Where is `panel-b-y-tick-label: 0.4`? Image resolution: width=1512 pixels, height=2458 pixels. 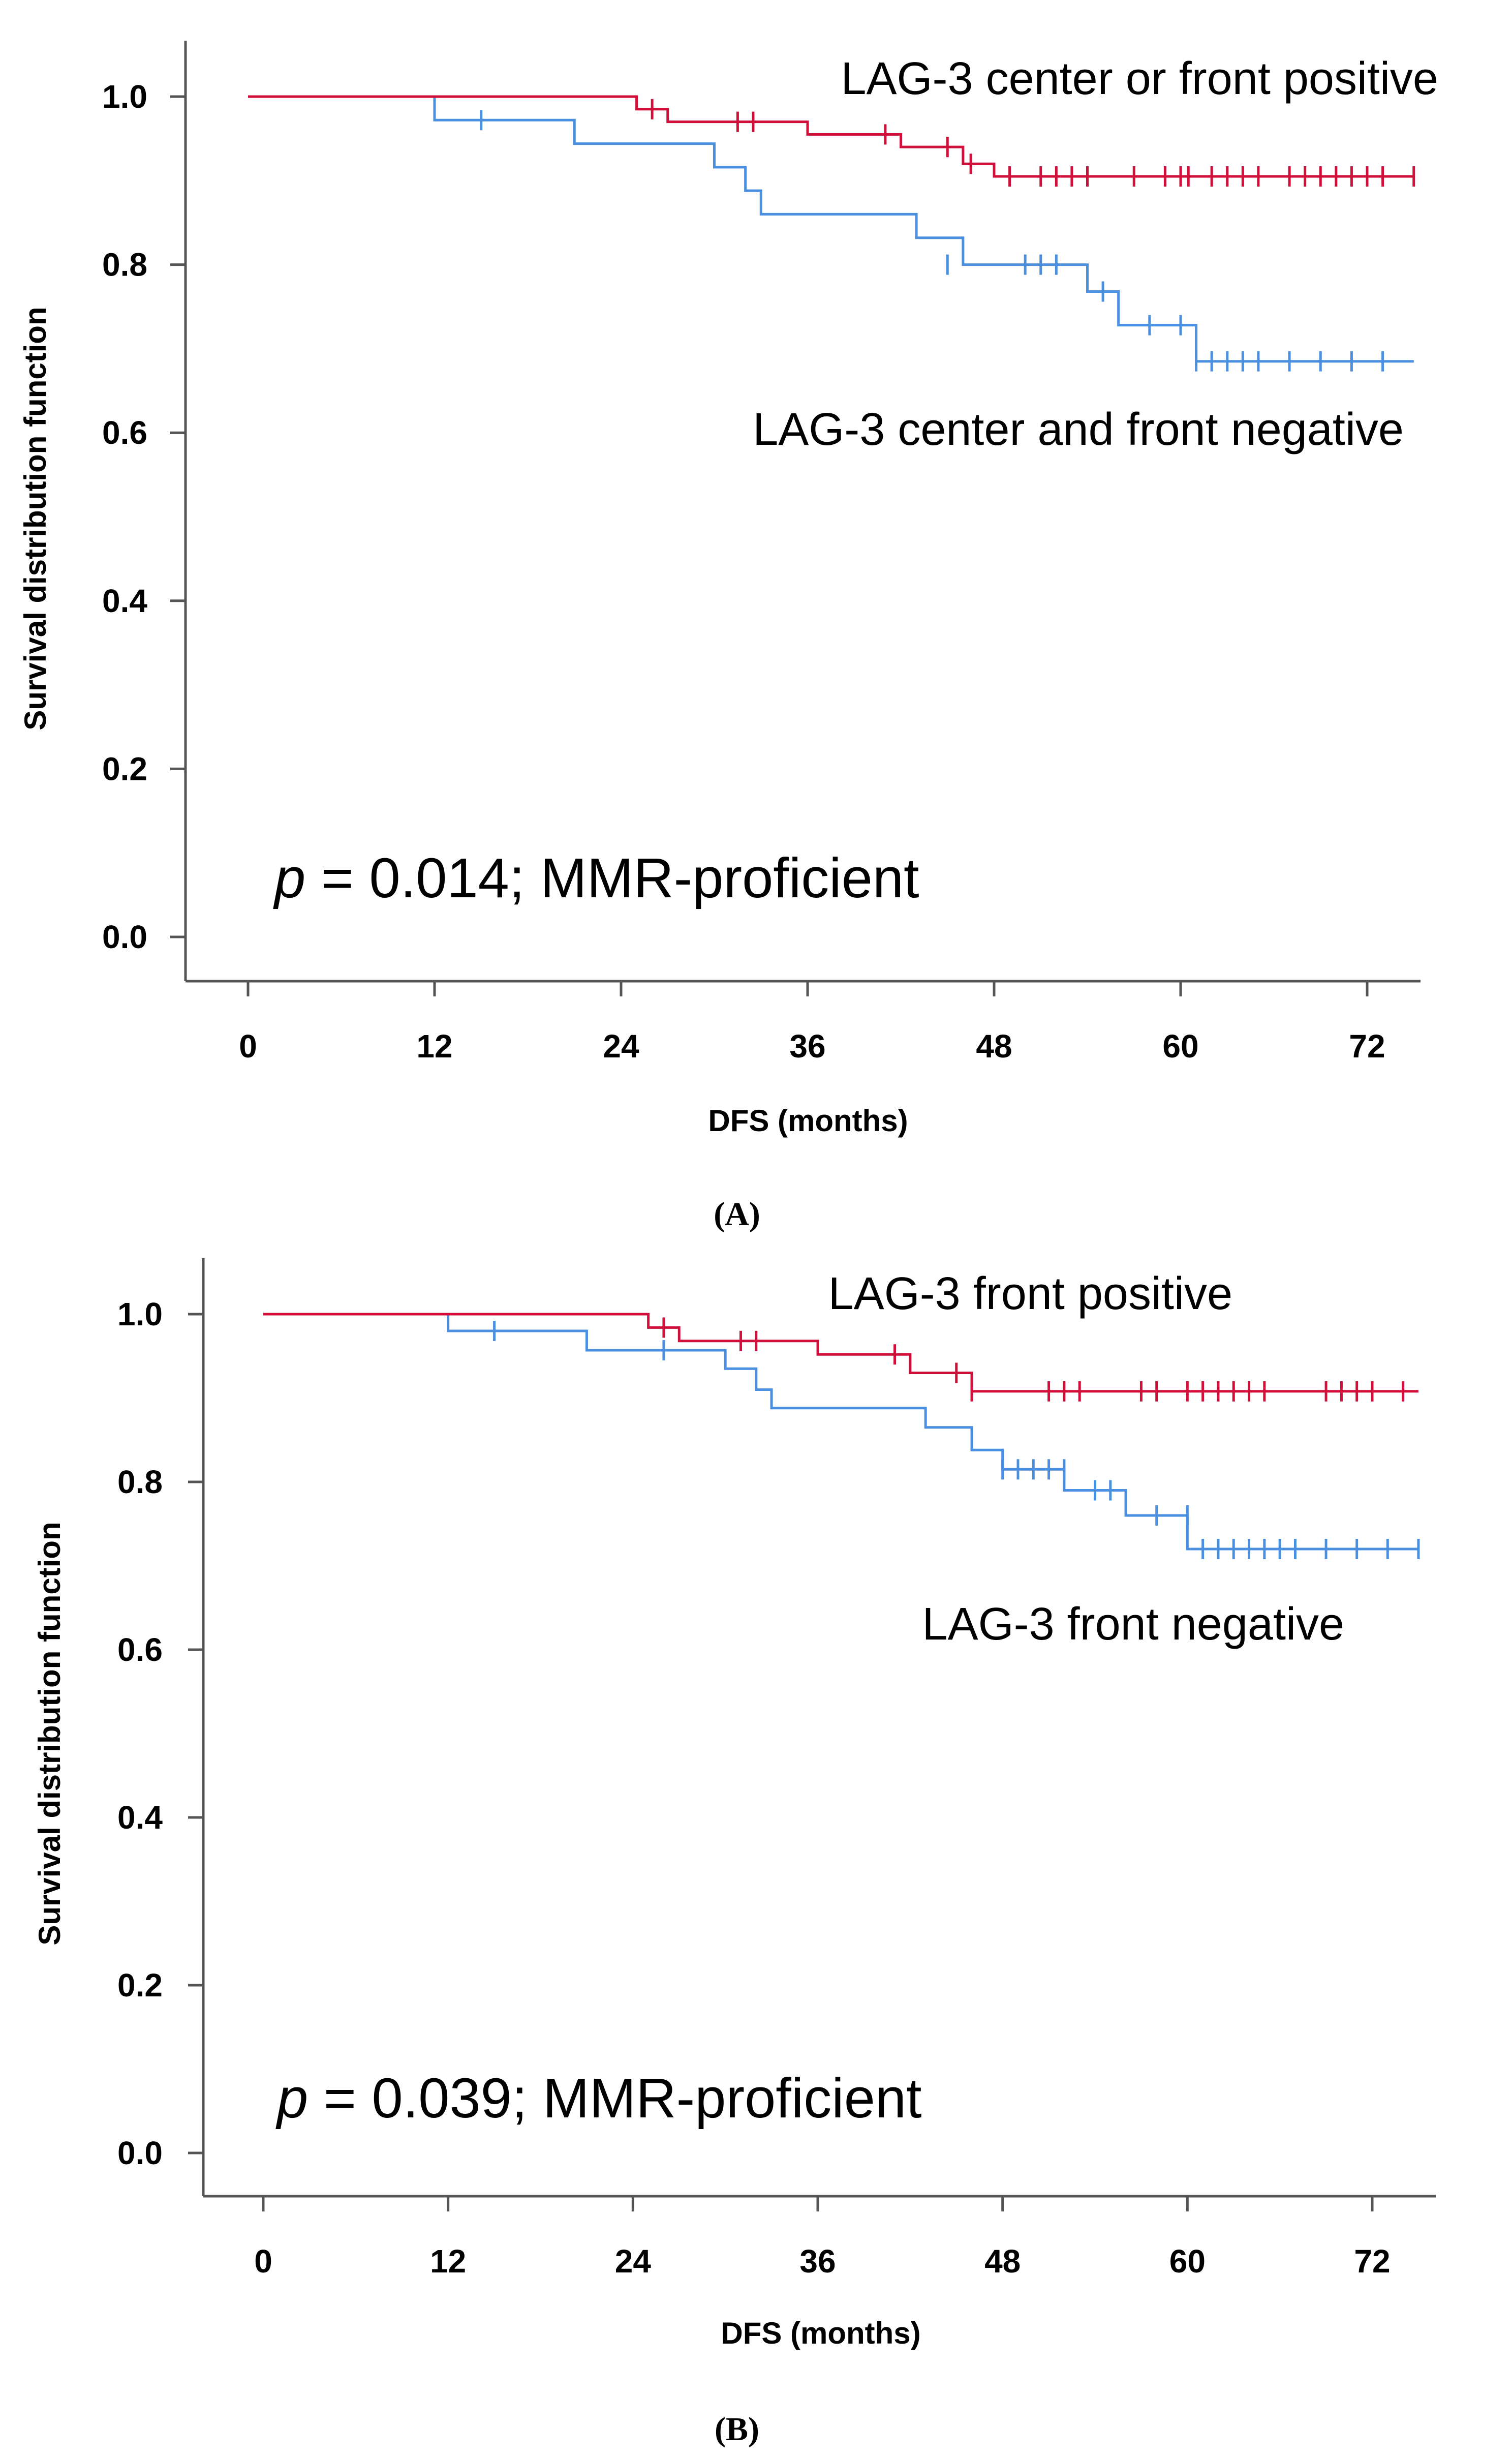
panel-b-y-tick-label: 0.4 is located at coordinates (140, 1817).